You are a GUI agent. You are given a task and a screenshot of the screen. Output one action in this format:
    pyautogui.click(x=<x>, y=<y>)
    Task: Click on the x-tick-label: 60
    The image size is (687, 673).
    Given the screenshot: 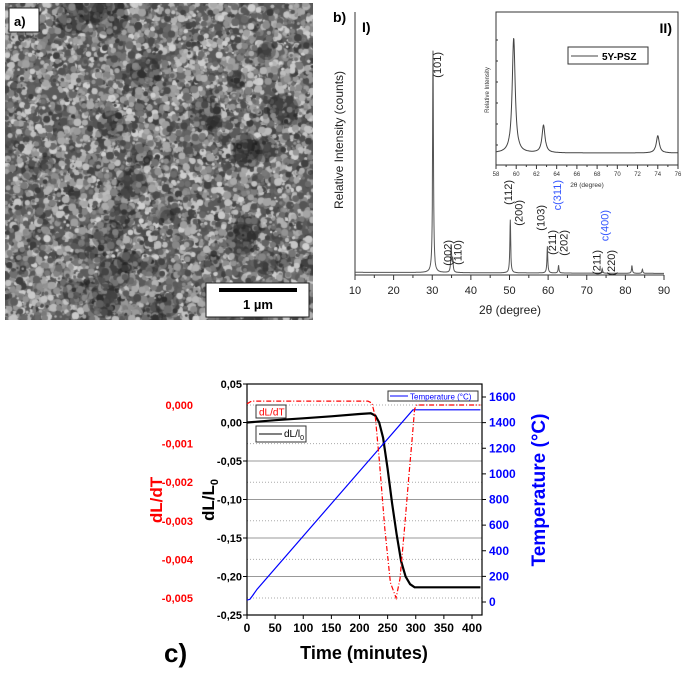 What is the action you would take?
    pyautogui.click(x=548, y=291)
    